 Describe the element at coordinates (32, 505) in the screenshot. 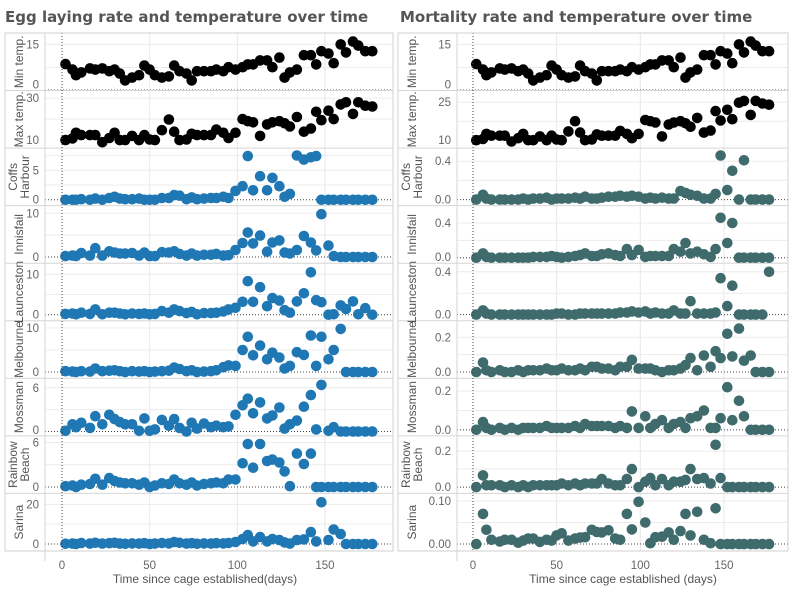

I see `y-tick-label: 20` at that location.